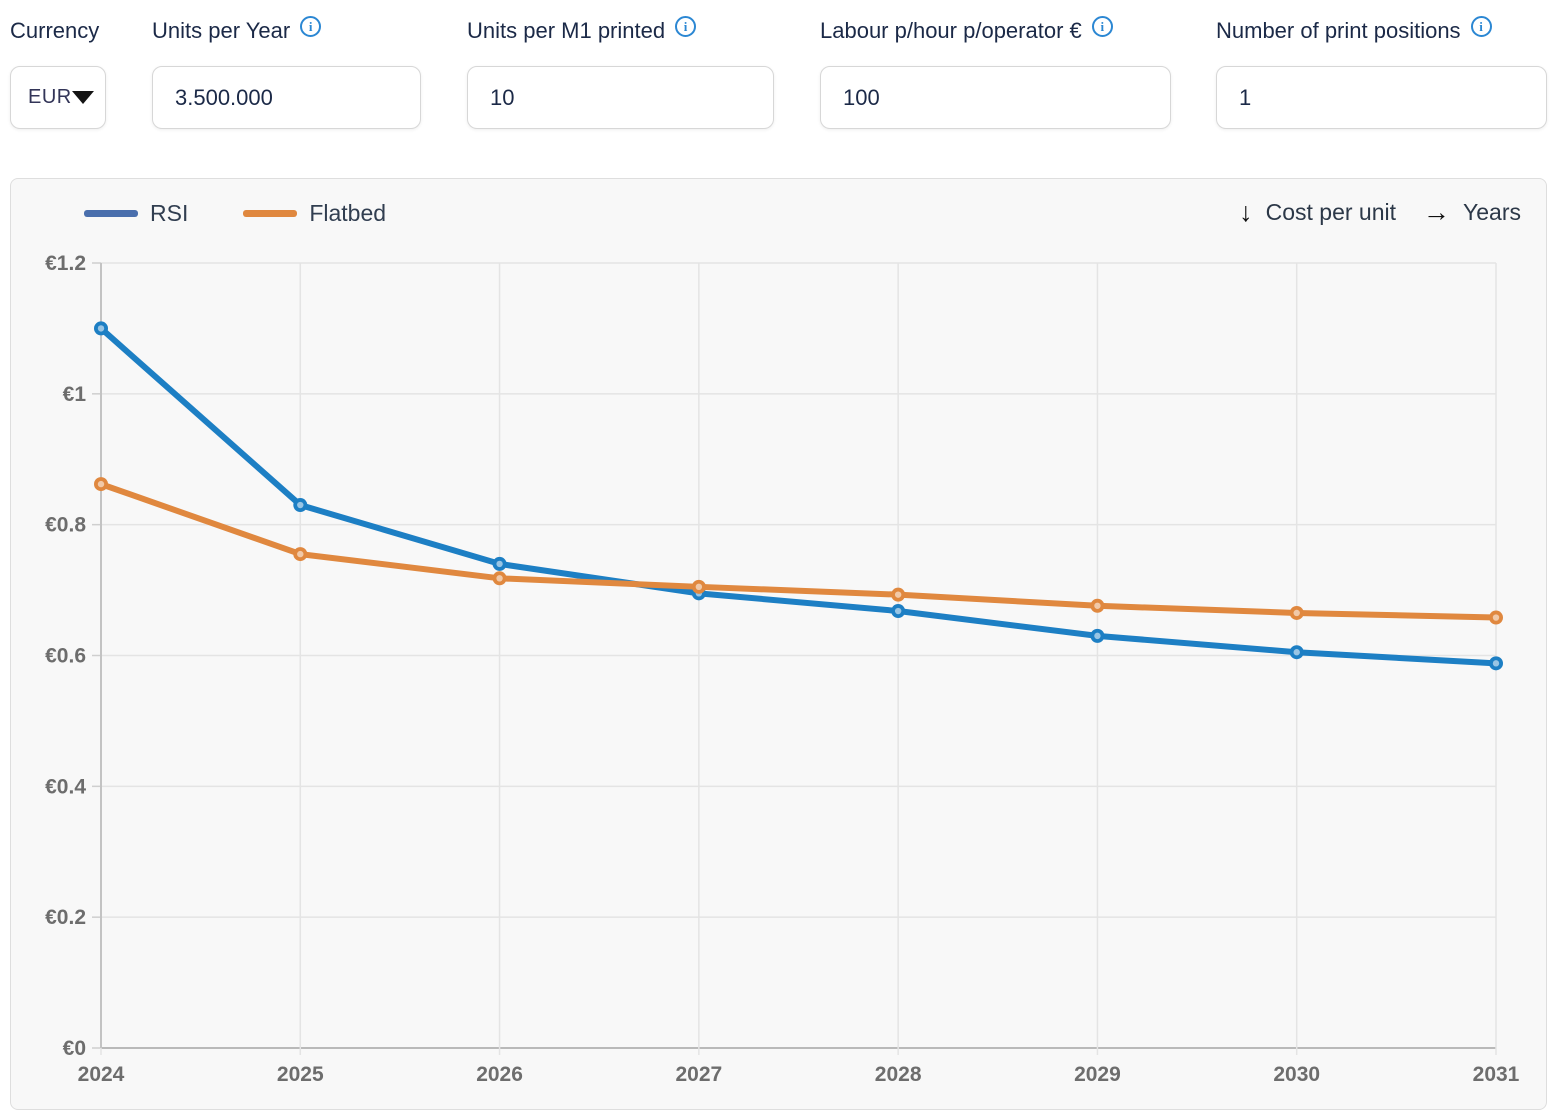 This screenshot has height=1119, width=1557. What do you see at coordinates (65, 525) in the screenshot?
I see `svg-text: €0.8` at bounding box center [65, 525].